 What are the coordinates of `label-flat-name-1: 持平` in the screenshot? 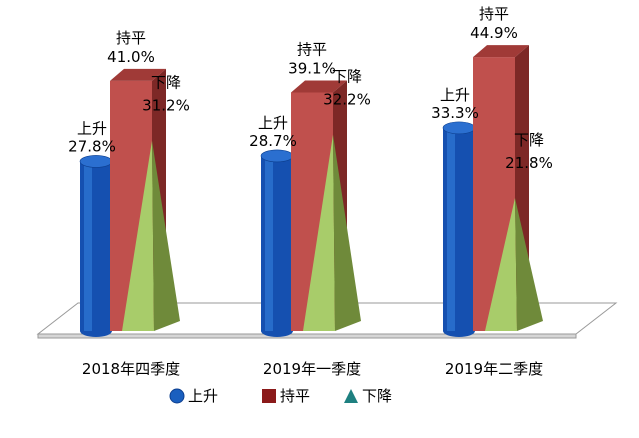 It's located at (312, 49).